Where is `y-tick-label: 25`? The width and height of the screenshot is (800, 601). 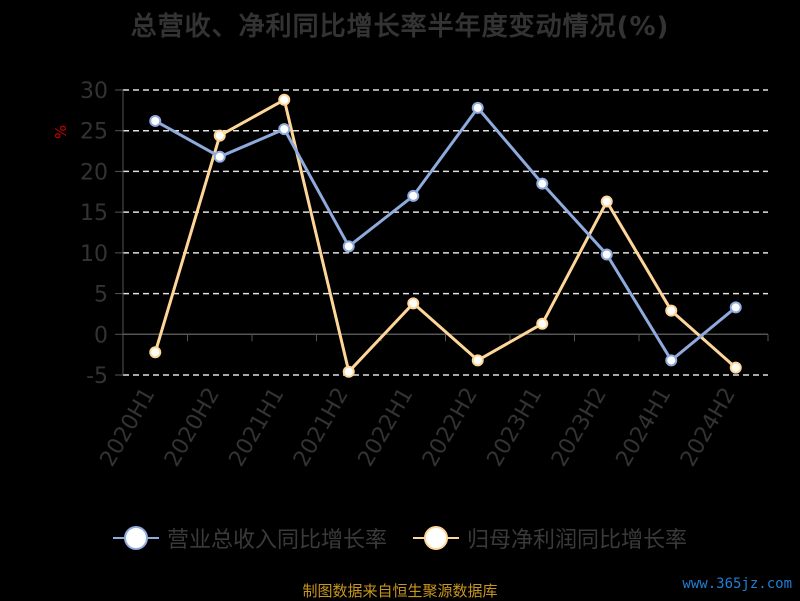 y-tick-label: 25 is located at coordinates (94, 132).